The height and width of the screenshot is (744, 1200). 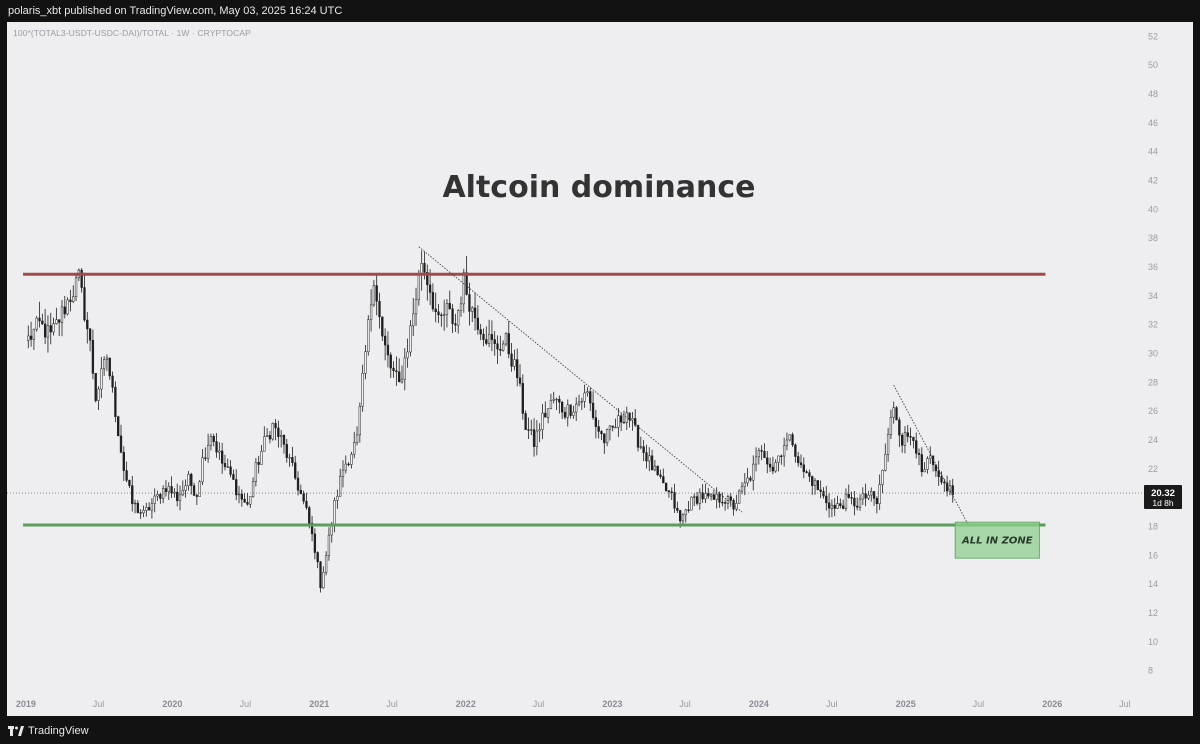 What do you see at coordinates (16, 731) in the screenshot?
I see `tradingview-logo-icon` at bounding box center [16, 731].